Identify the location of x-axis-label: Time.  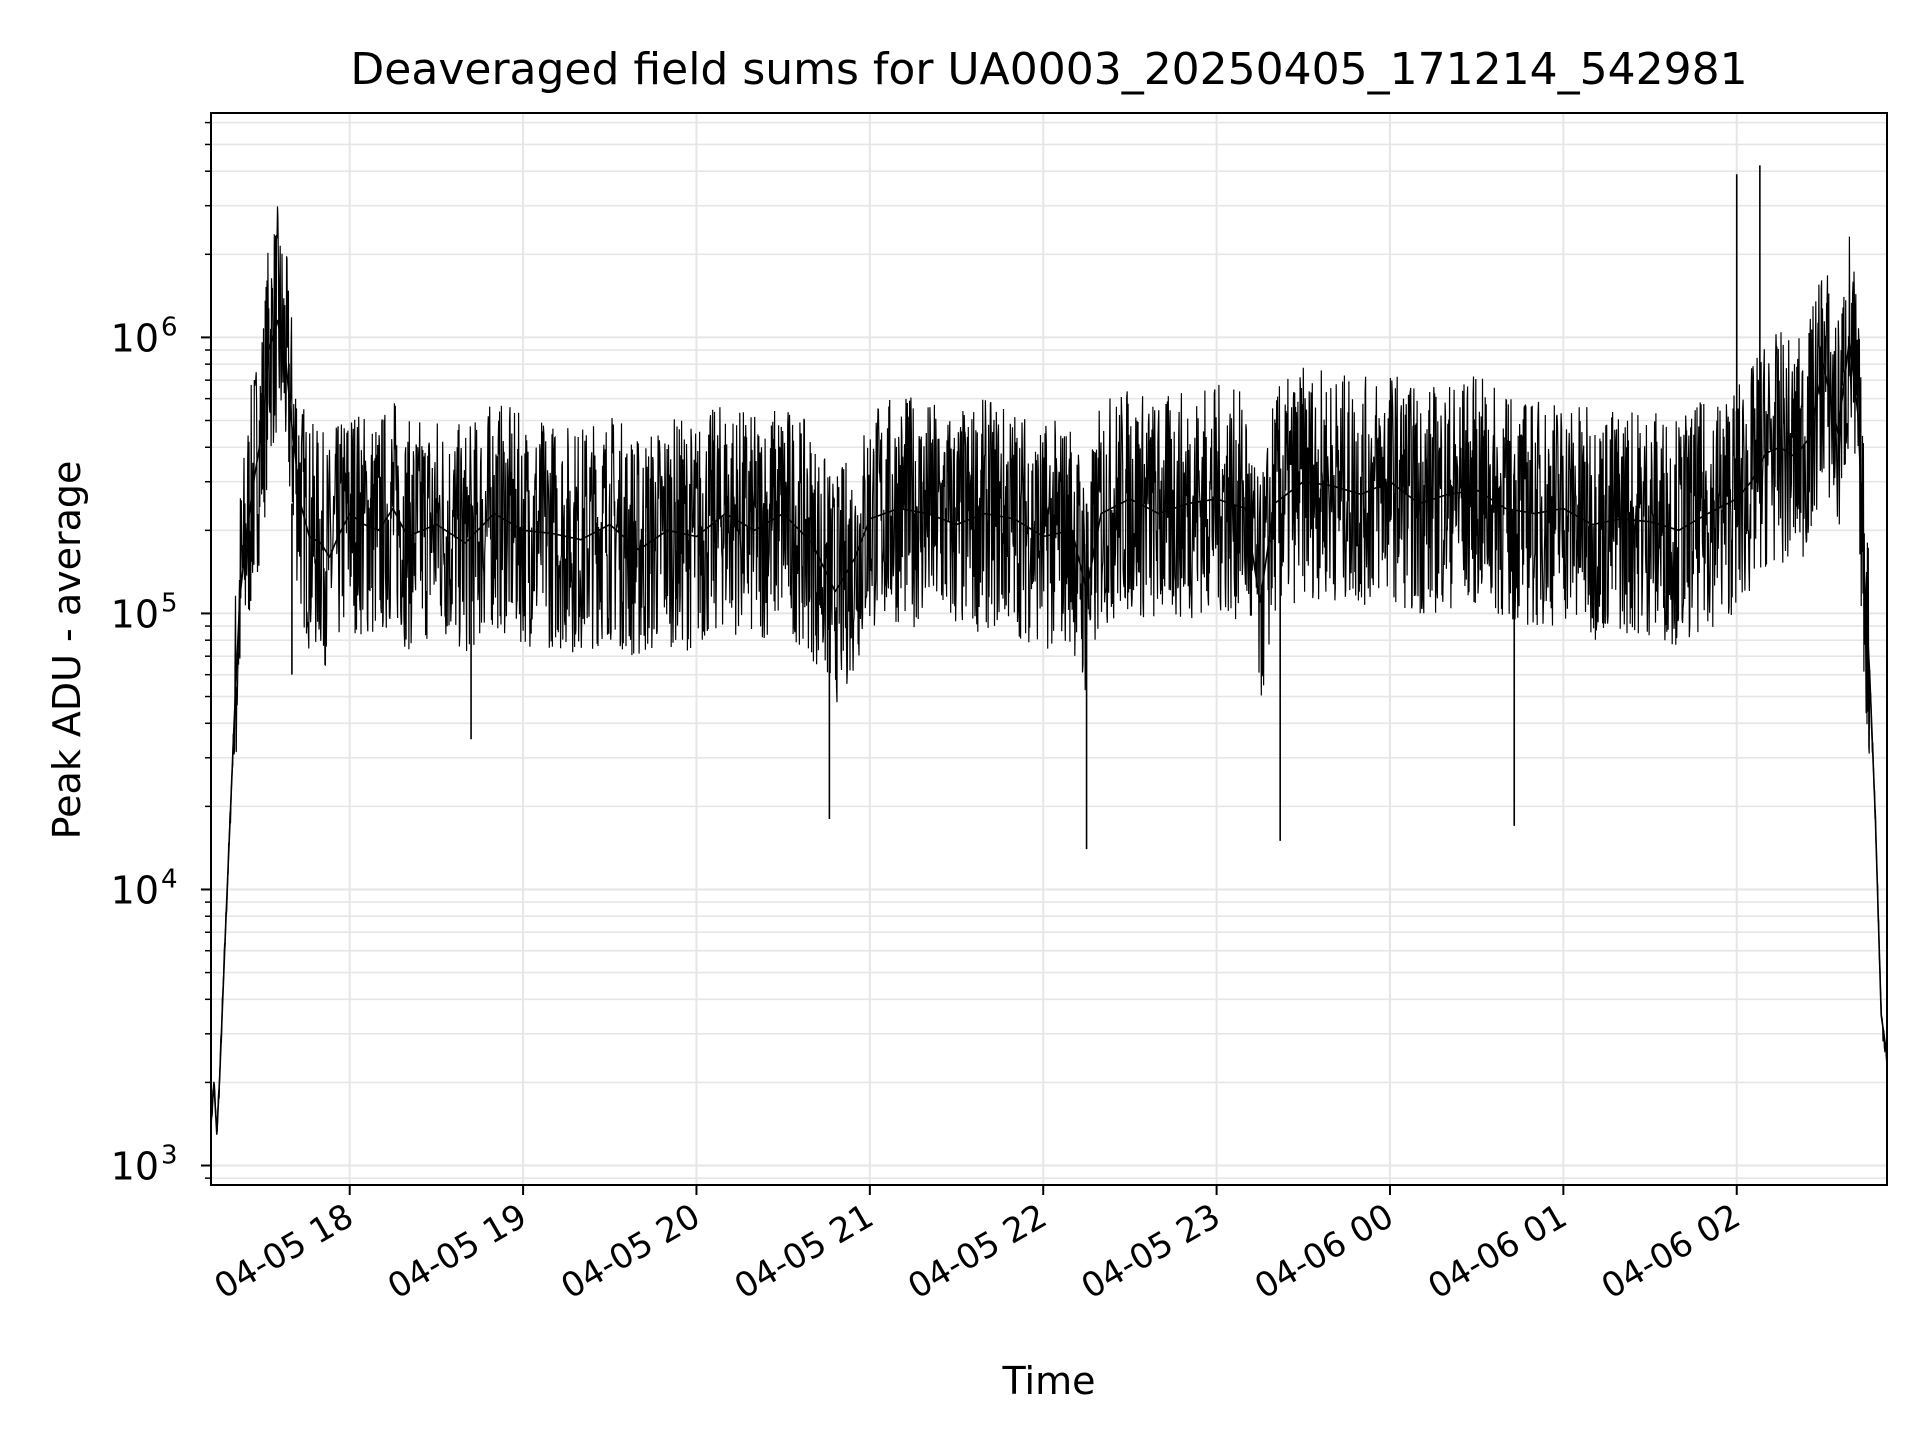
(1049, 1381).